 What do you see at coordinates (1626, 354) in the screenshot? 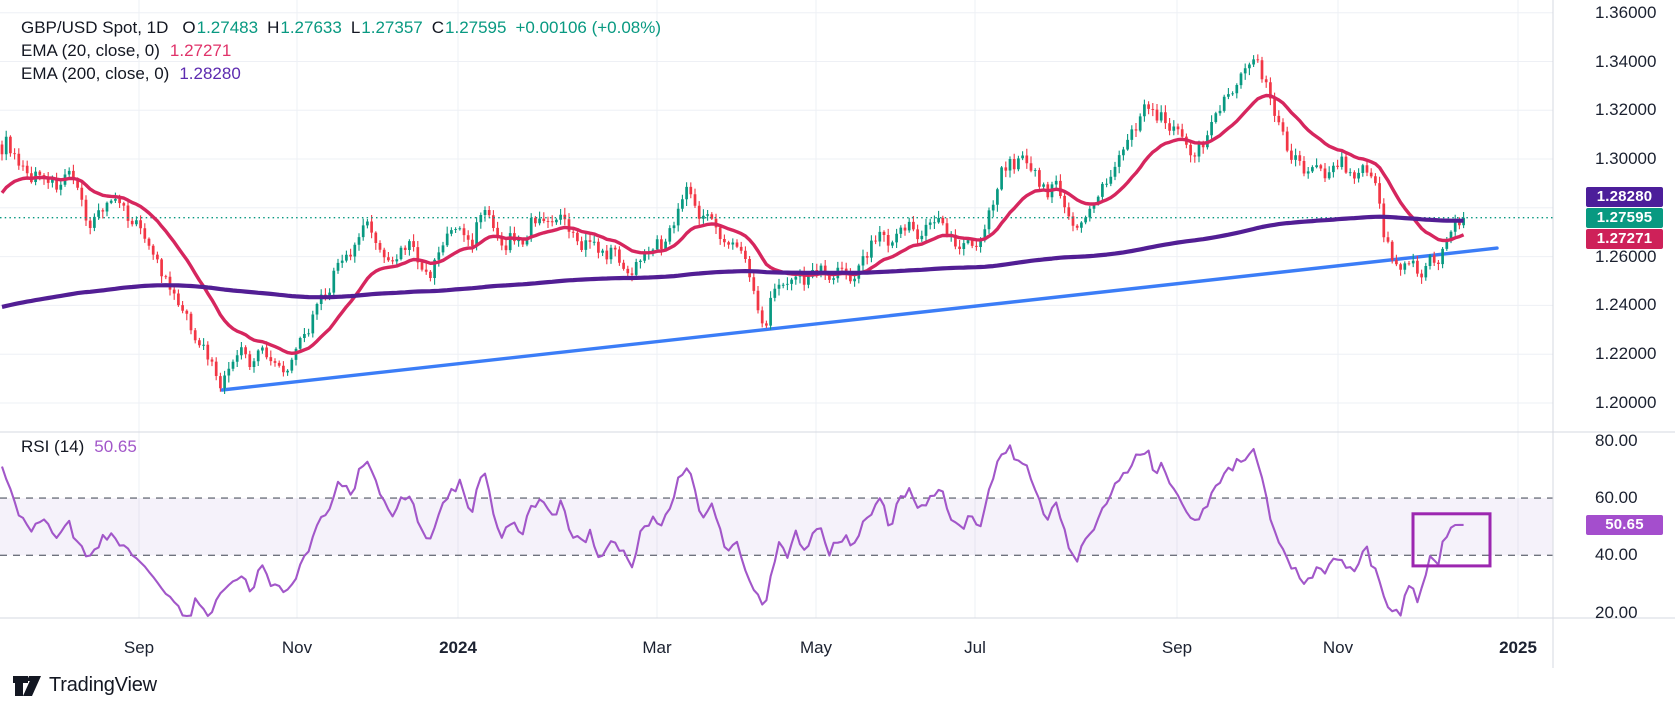
I see `price-axis-label: 1.22000` at bounding box center [1626, 354].